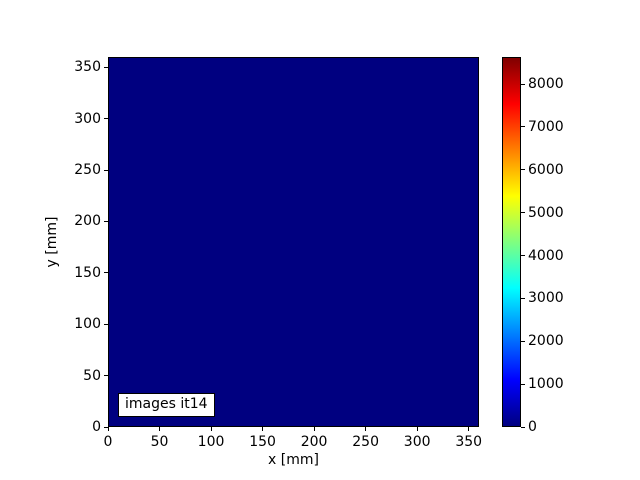  I want to click on x-tick-label: 0, so click(108, 442).